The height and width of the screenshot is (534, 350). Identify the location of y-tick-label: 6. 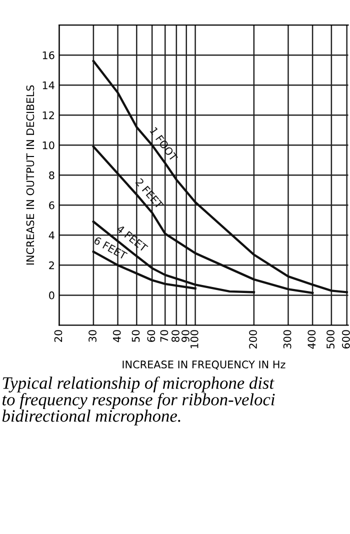
(51, 205).